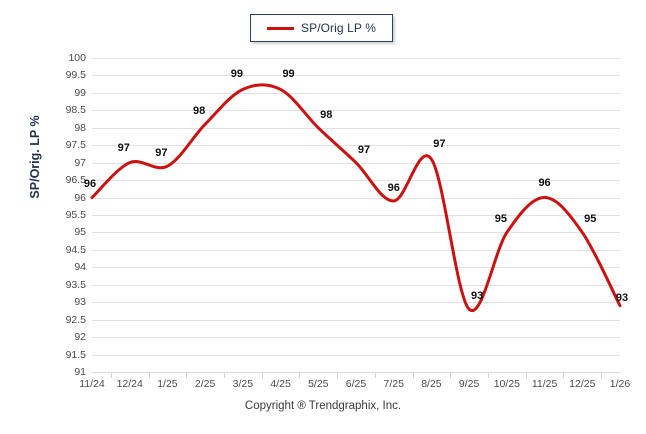  I want to click on y-axis-tick-label: 92.5, so click(75, 319).